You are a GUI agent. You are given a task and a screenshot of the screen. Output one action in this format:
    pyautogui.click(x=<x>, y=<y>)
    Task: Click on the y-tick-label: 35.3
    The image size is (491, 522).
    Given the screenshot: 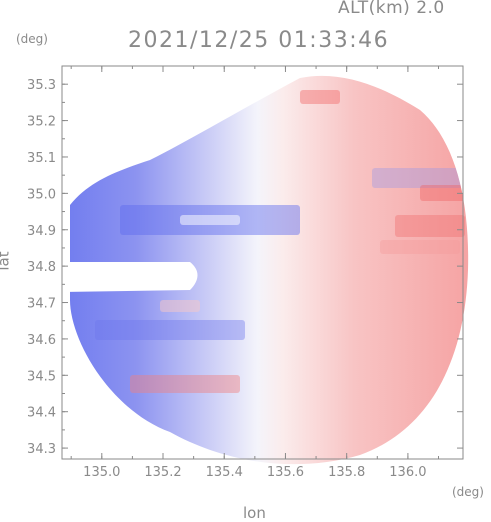 What is the action you would take?
    pyautogui.click(x=41, y=85)
    